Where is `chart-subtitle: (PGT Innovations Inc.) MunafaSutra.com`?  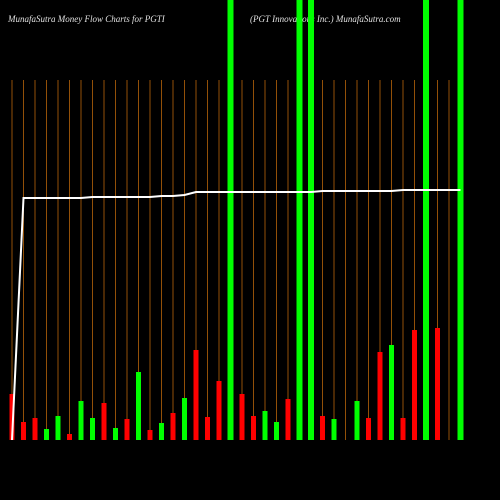
chart-subtitle: (PGT Innovations Inc.) MunafaSutra.com is located at coordinates (325, 19).